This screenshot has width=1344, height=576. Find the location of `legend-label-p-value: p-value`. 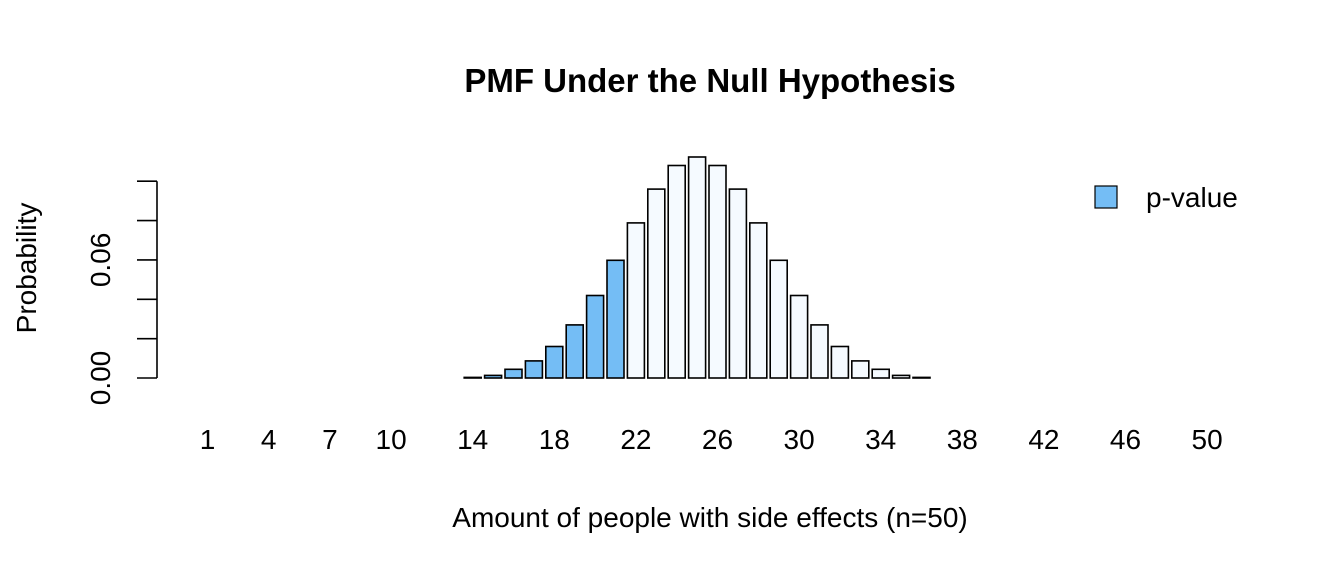

legend-label-p-value: p-value is located at coordinates (1192, 197).